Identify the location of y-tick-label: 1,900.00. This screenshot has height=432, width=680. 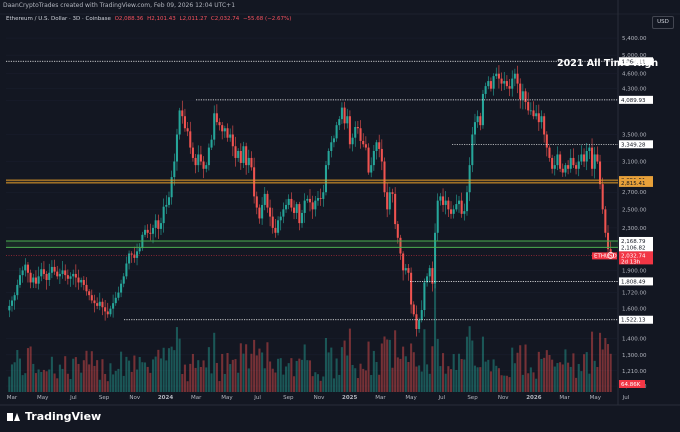
(634, 271).